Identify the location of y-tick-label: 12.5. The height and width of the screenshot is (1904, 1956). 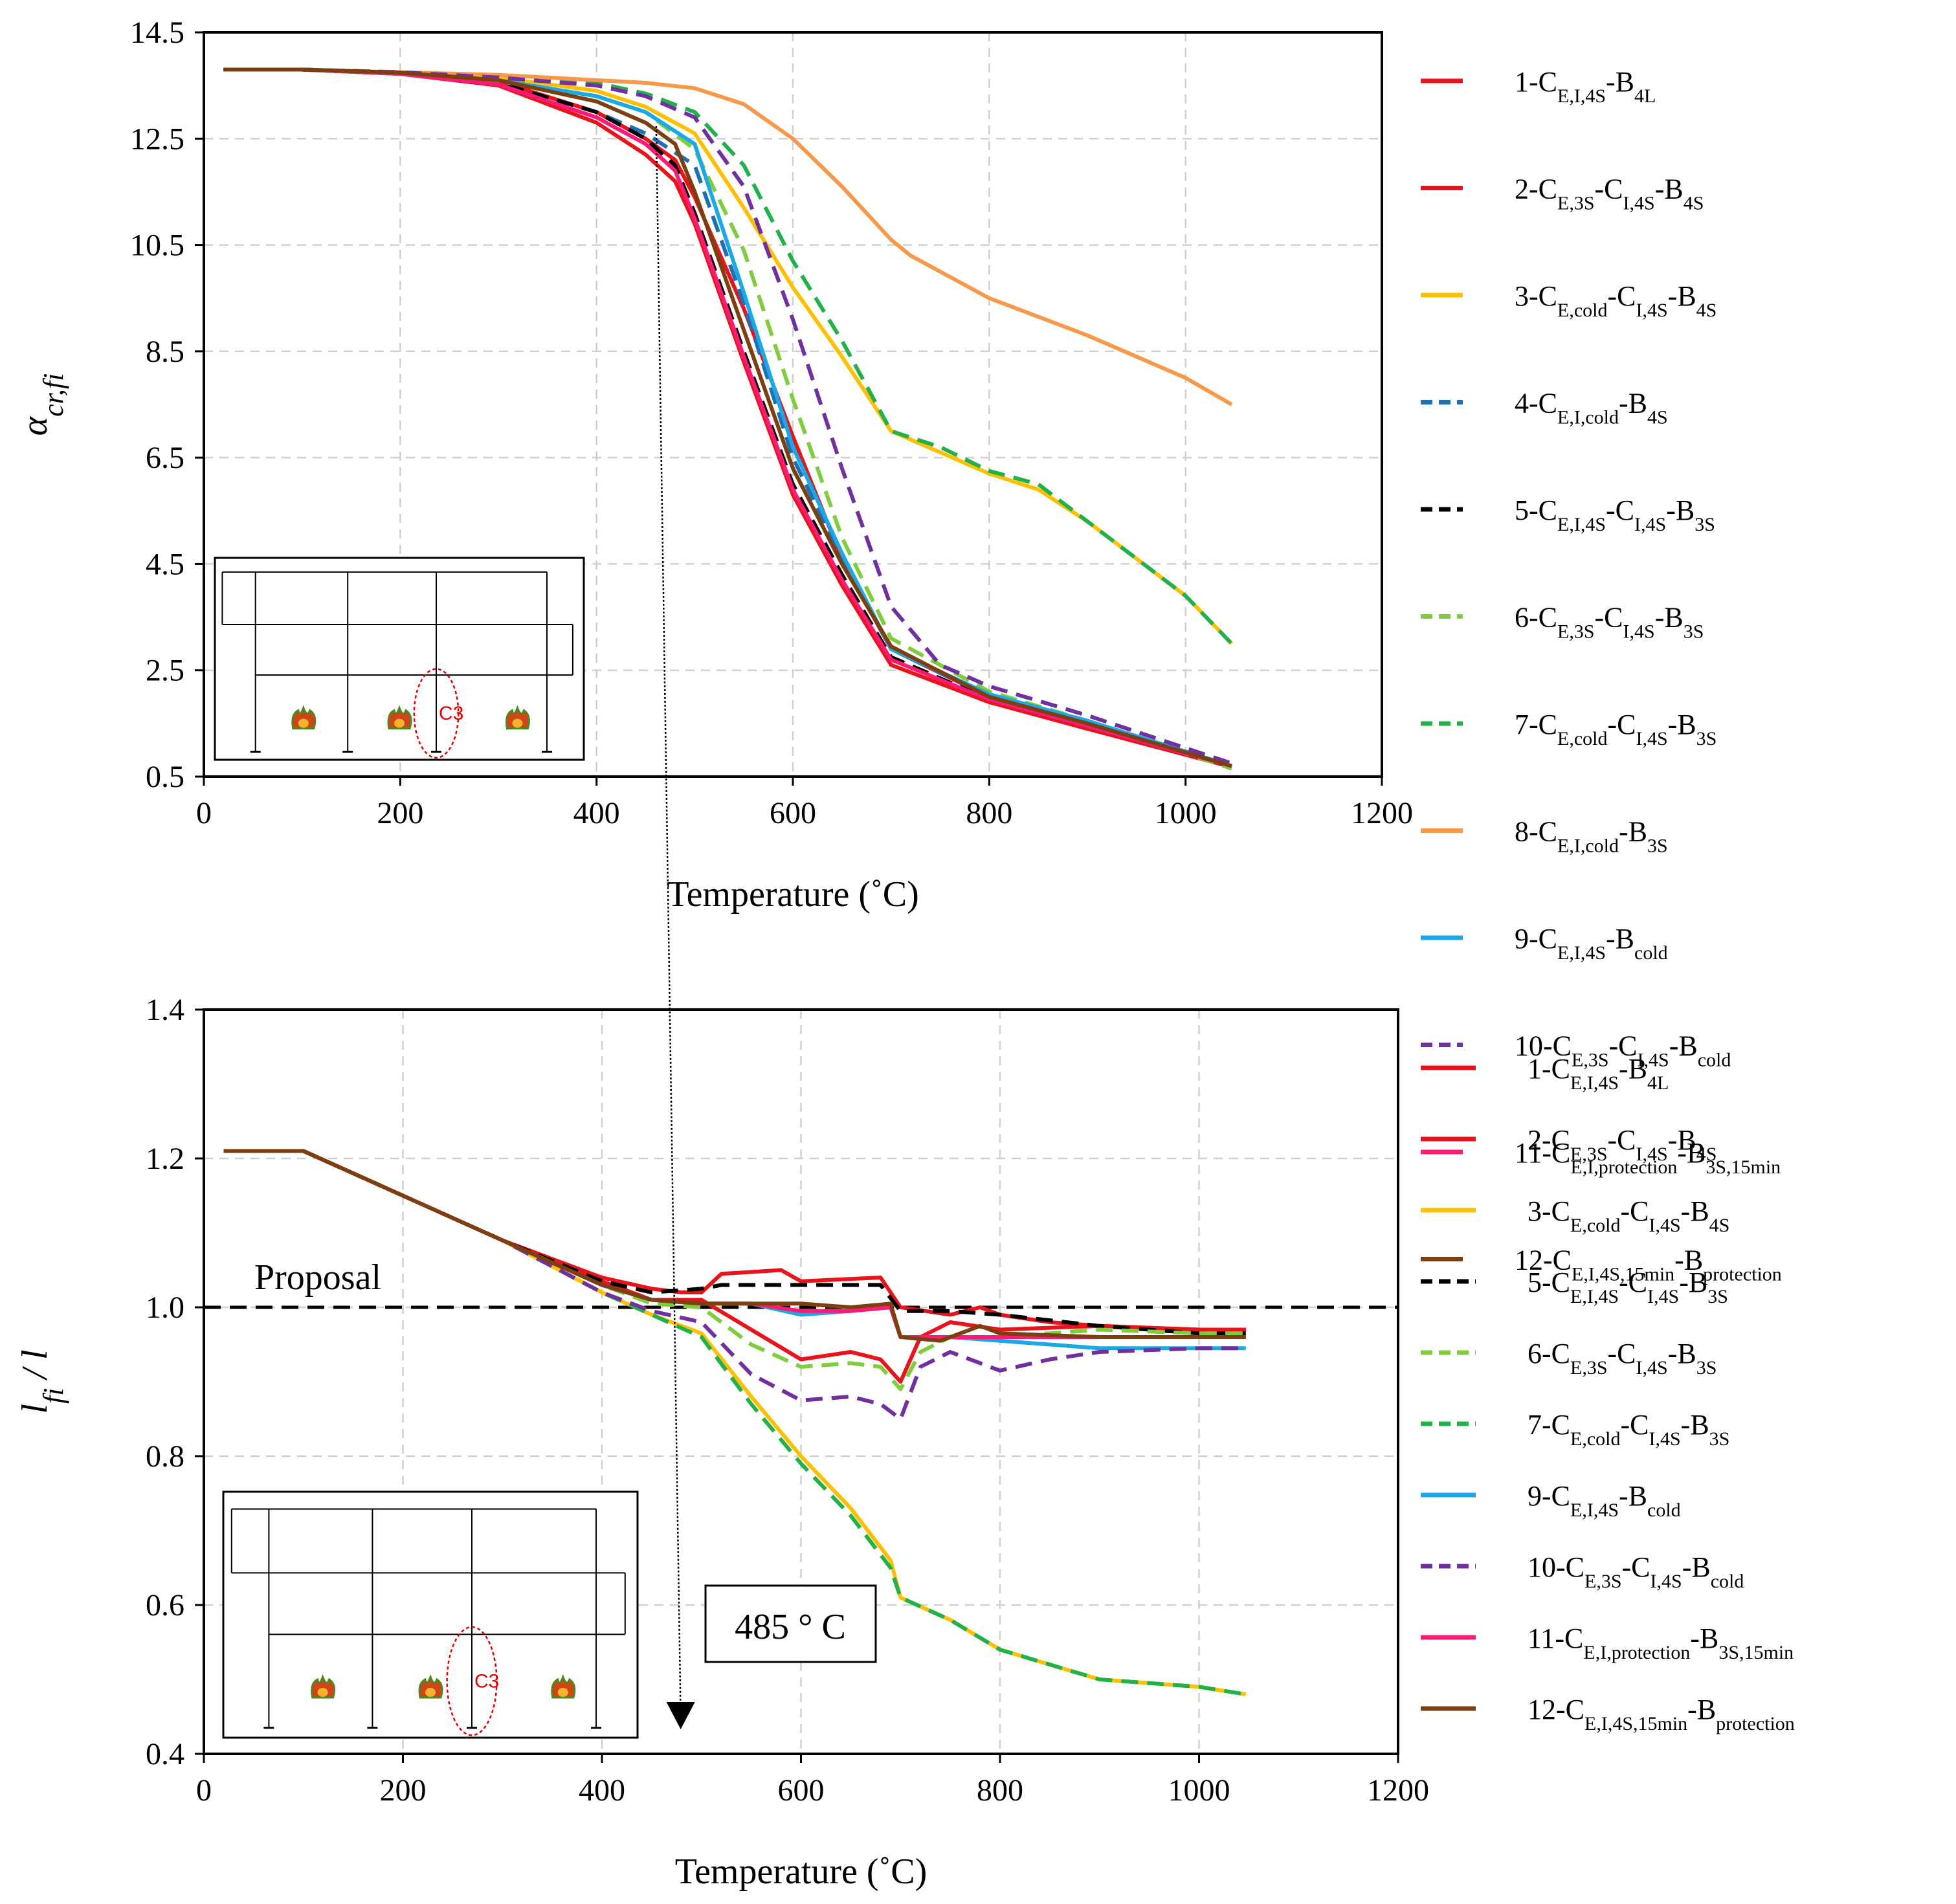
(157, 139).